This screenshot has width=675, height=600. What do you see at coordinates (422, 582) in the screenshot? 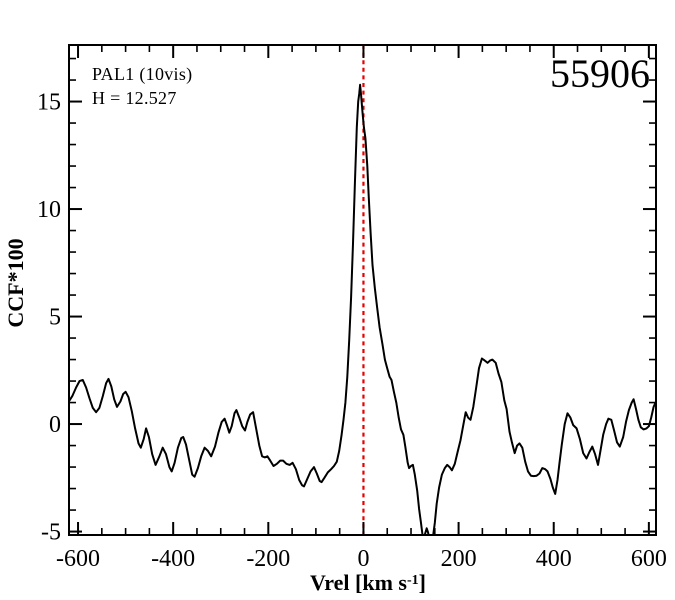
I see `x-axis-title-bracket: ]` at bounding box center [422, 582].